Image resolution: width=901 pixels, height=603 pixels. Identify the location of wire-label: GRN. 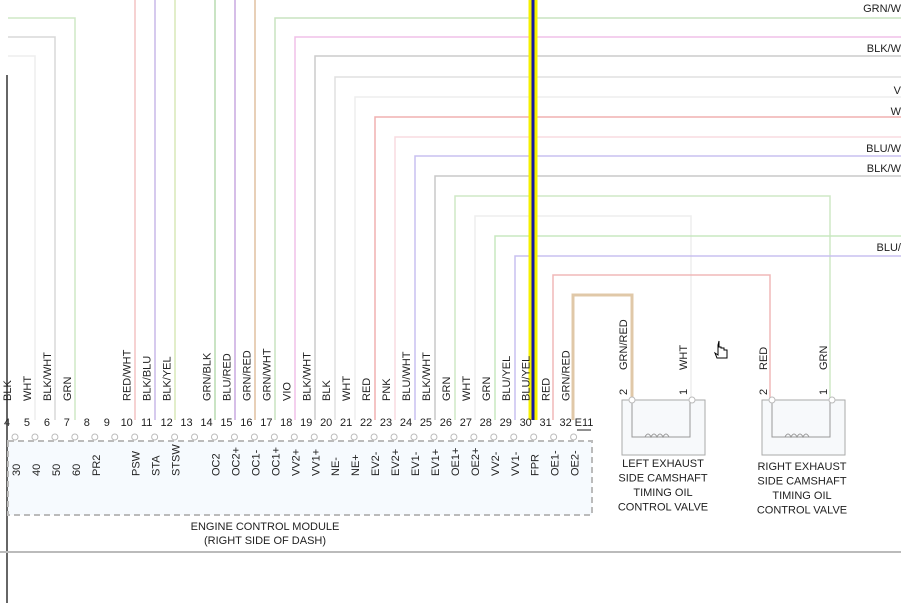
(447, 389).